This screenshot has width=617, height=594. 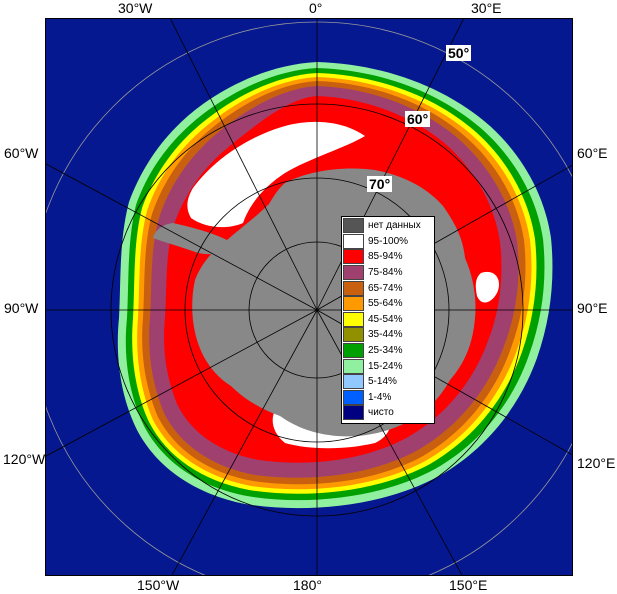 I want to click on legend-row: 35-44%, so click(x=388, y=335).